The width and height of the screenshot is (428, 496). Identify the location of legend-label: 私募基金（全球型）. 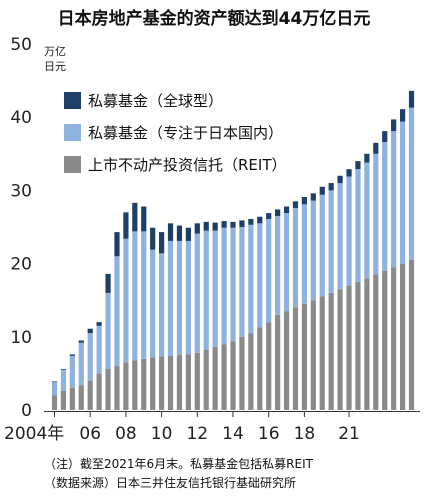
(155, 101).